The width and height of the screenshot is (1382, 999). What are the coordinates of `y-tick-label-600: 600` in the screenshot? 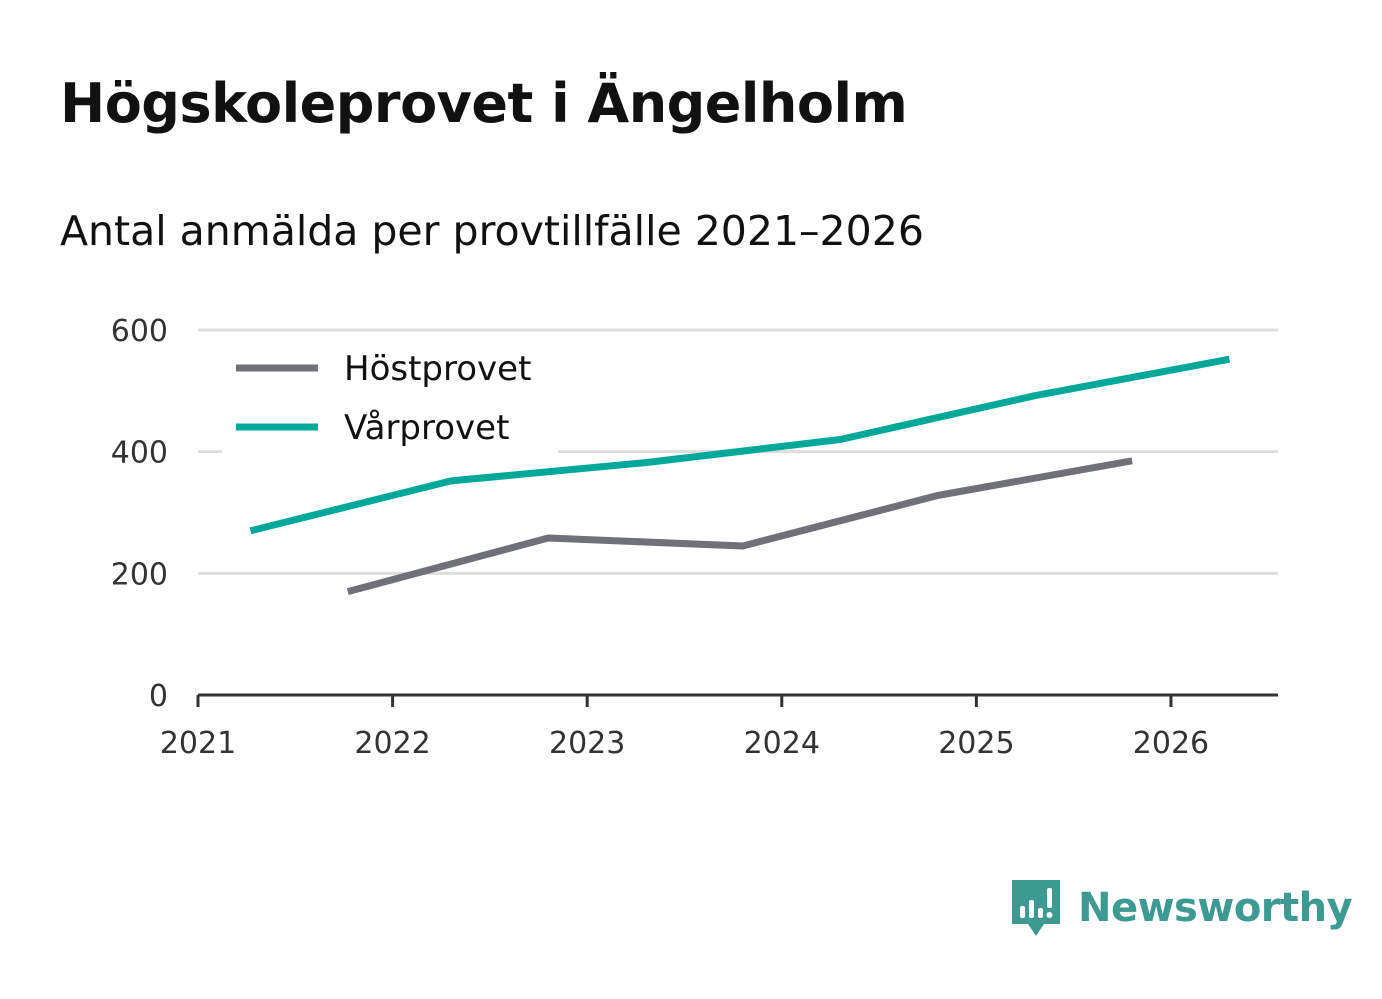 It's located at (139, 331).